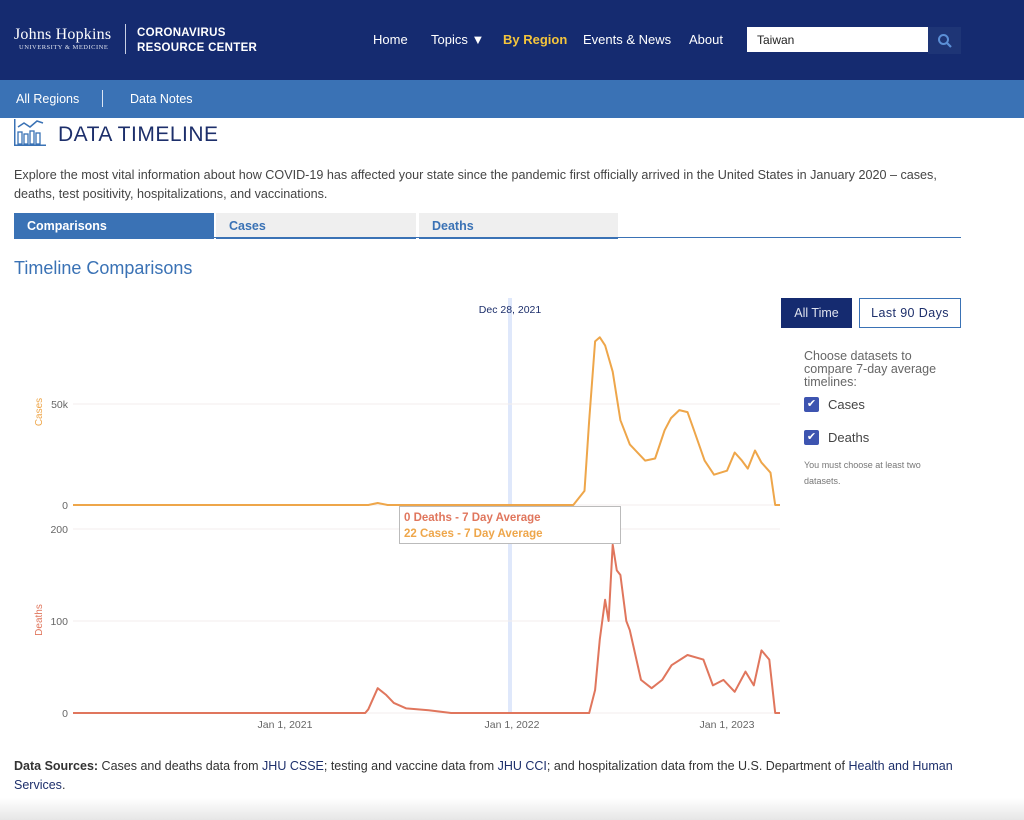  What do you see at coordinates (161, 99) in the screenshot?
I see `subnav-data-notes: Data Notes` at bounding box center [161, 99].